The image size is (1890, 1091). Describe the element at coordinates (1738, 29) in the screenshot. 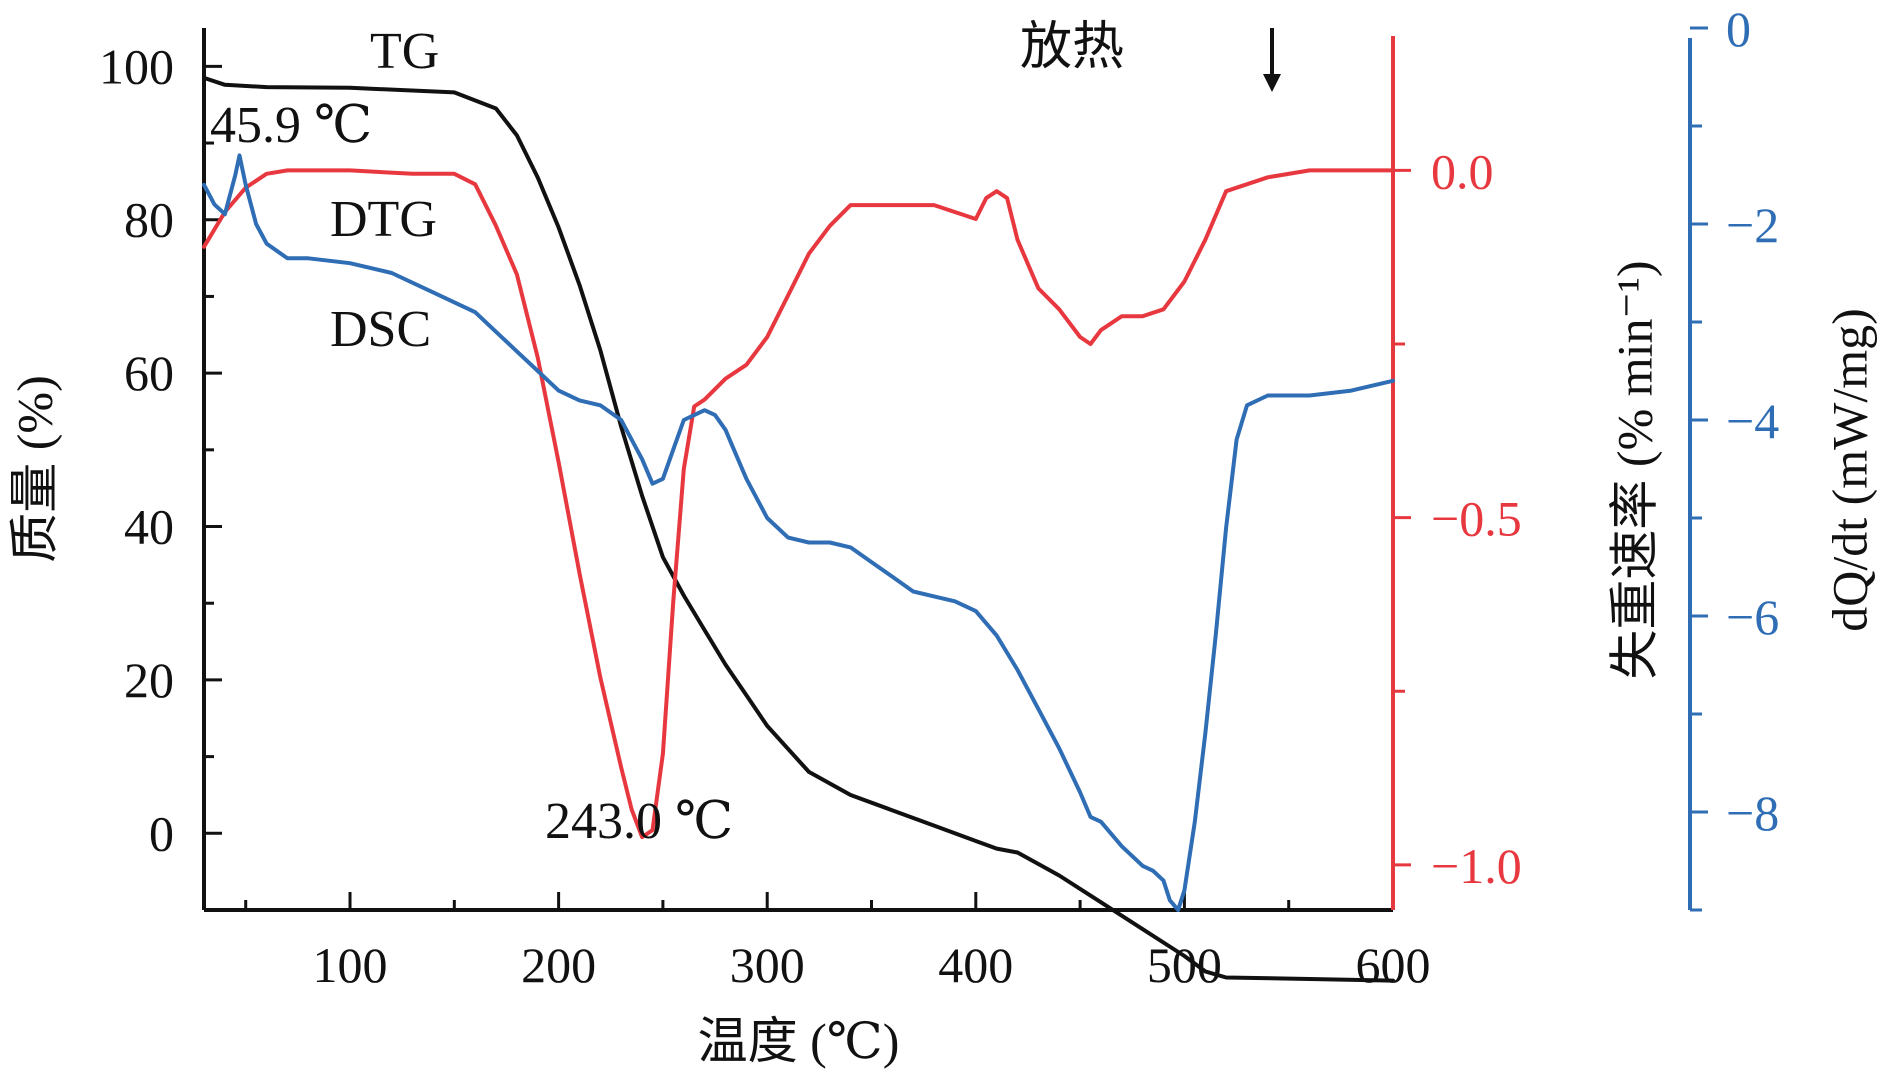

I see `dsc-tick-label: 0` at that location.